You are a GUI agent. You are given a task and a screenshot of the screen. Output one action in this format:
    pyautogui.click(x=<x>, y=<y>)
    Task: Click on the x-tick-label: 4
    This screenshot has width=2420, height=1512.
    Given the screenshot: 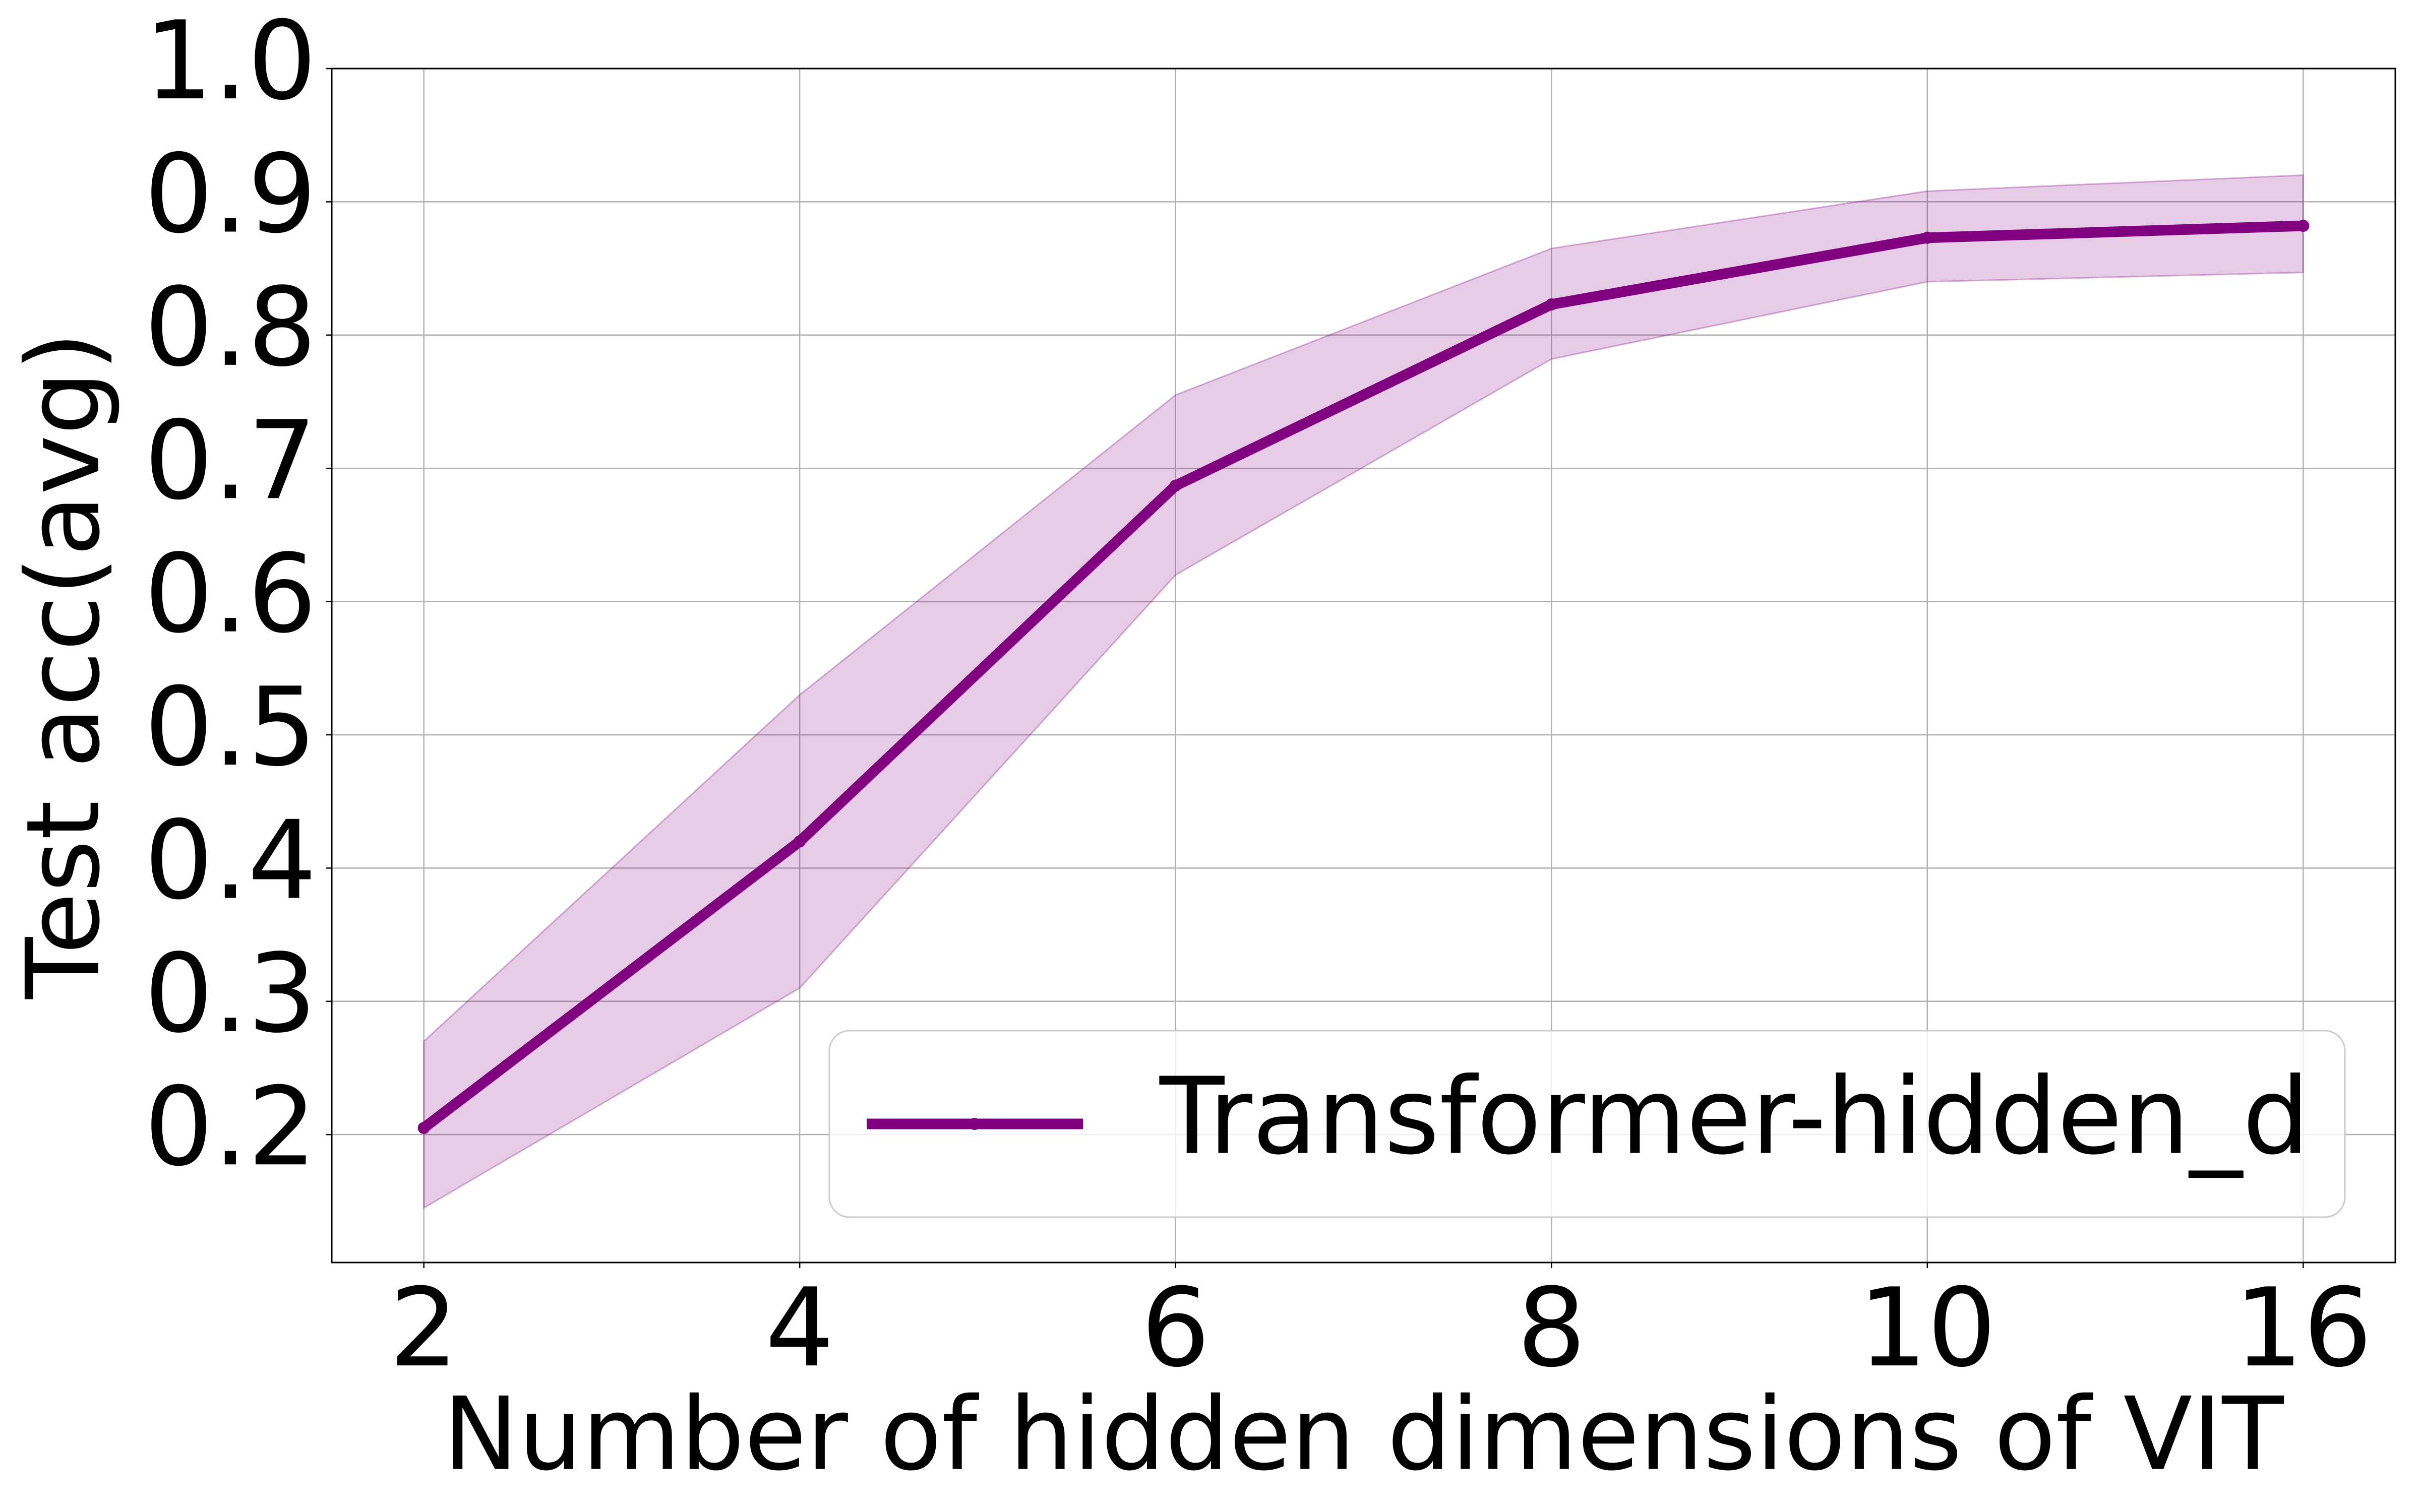 What is the action you would take?
    pyautogui.click(x=799, y=1328)
    